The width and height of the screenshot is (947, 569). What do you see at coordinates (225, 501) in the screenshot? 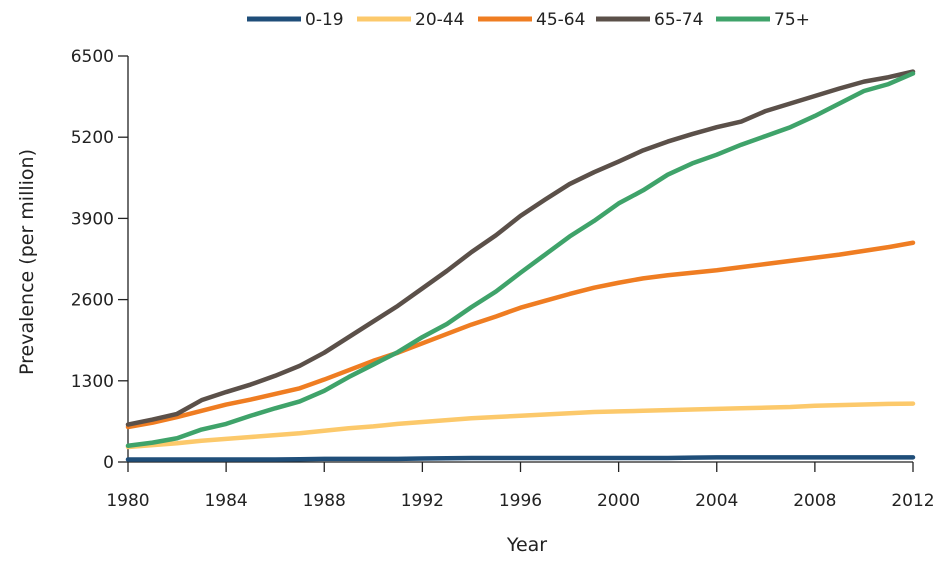
I see `x-tick-label: 1984` at bounding box center [225, 501].